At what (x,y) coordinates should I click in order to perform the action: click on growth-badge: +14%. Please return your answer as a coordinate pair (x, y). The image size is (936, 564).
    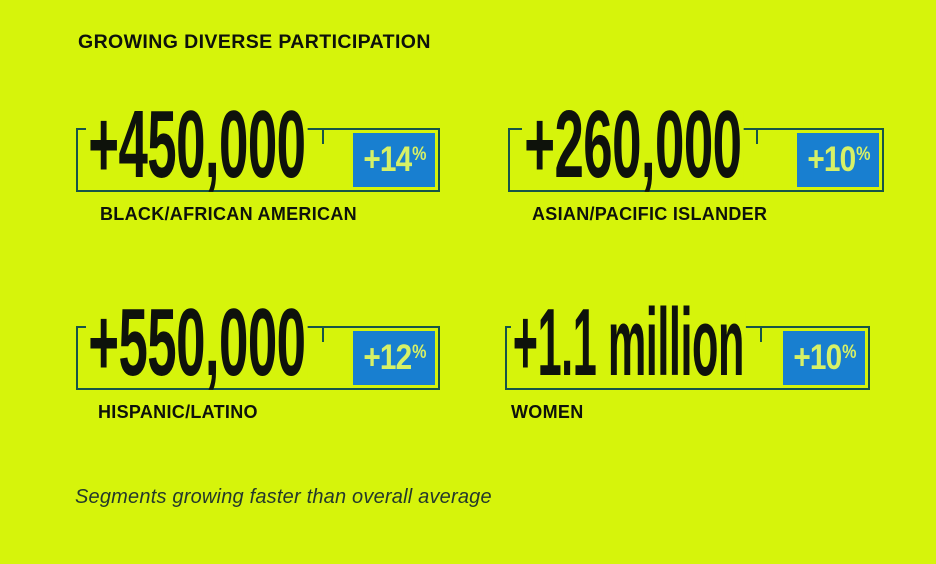
    Looking at the image, I should click on (394, 160).